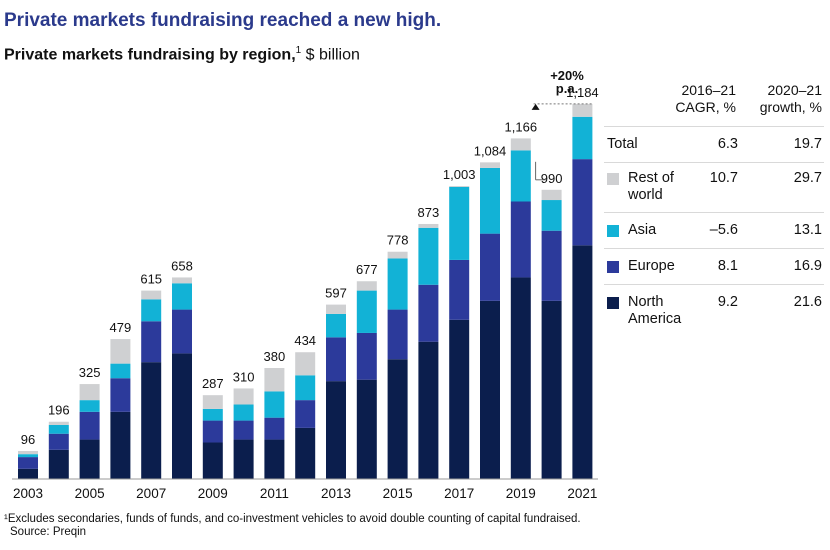 This screenshot has width=830, height=550. What do you see at coordinates (535, 106) in the screenshot?
I see `cagr-arrowhead` at bounding box center [535, 106].